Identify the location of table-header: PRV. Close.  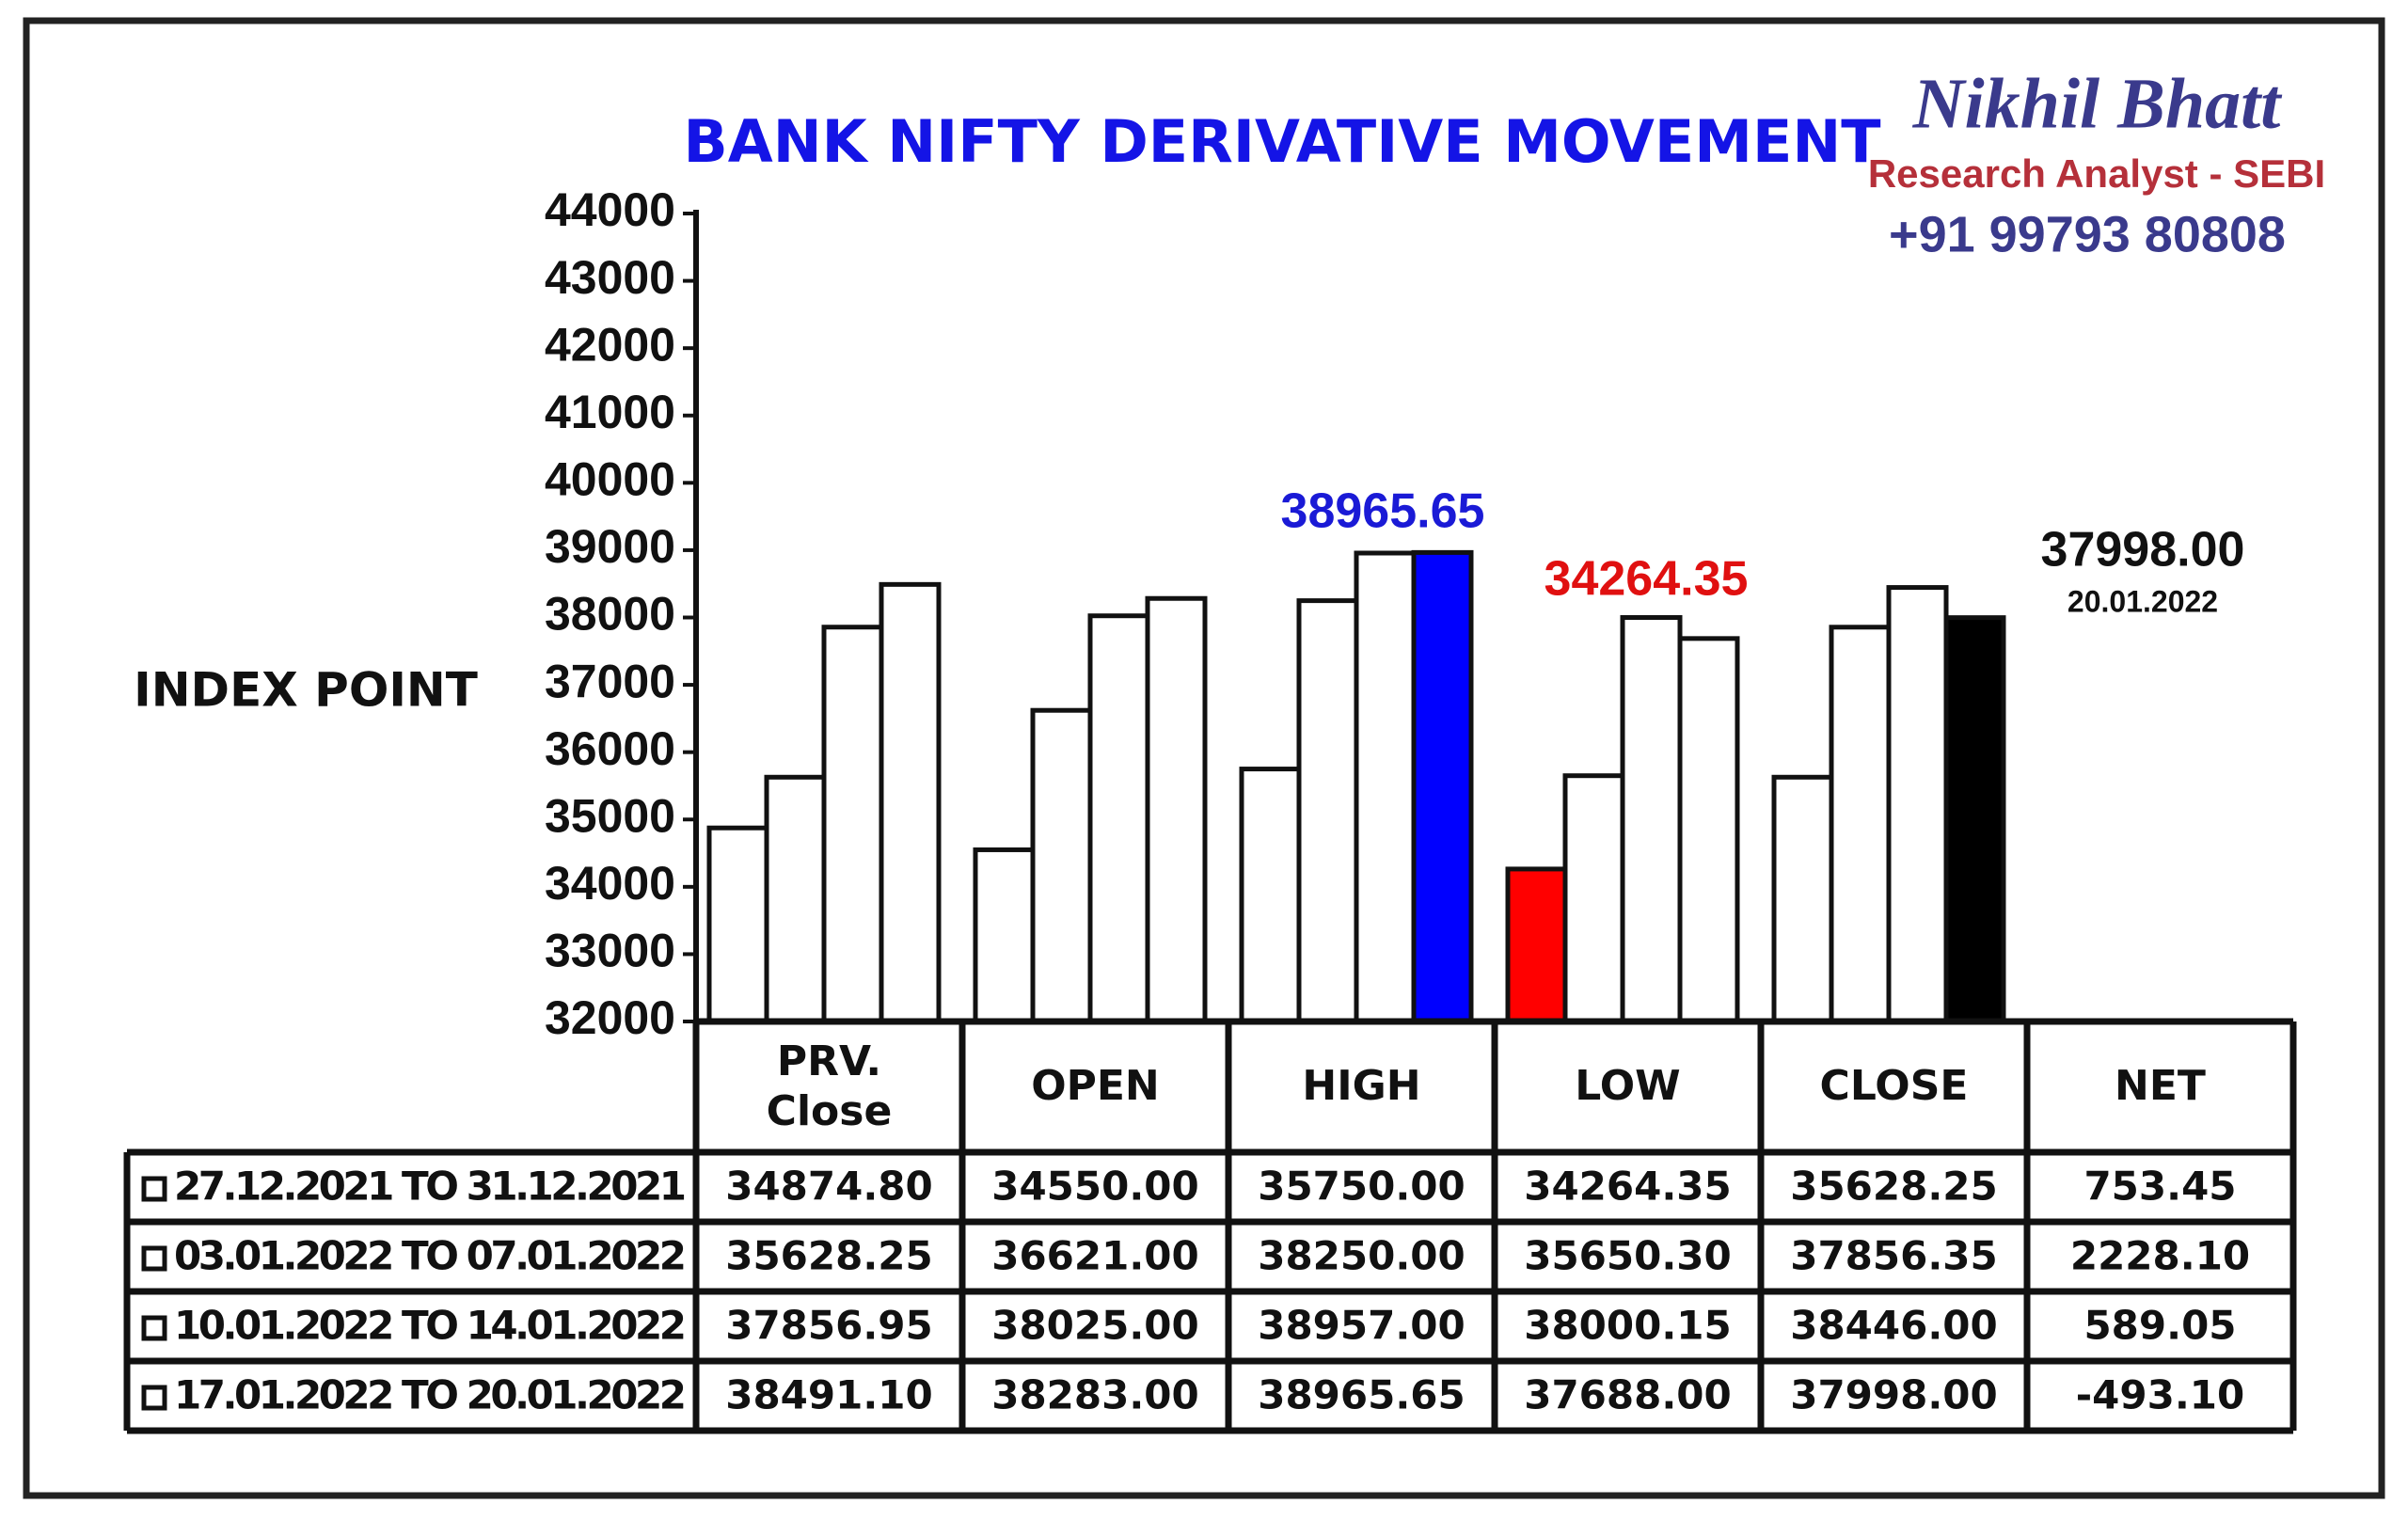
(830, 1086).